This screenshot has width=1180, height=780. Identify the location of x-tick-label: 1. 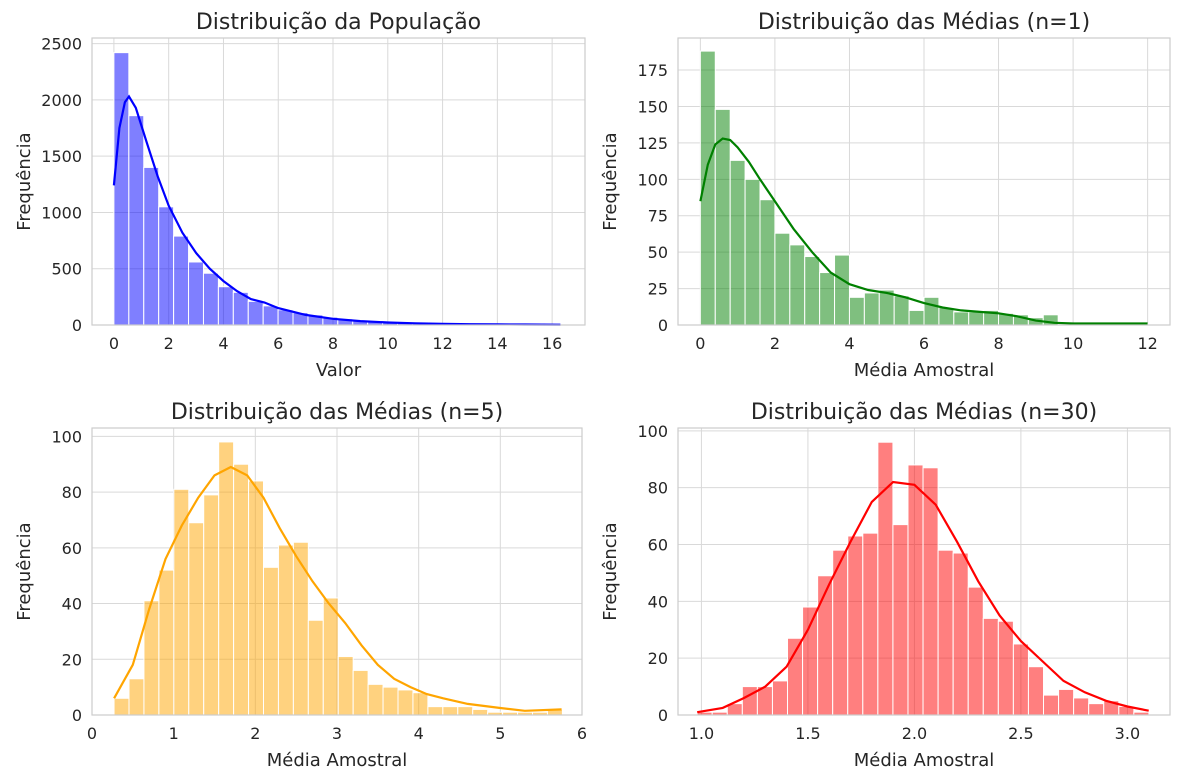
(174, 733).